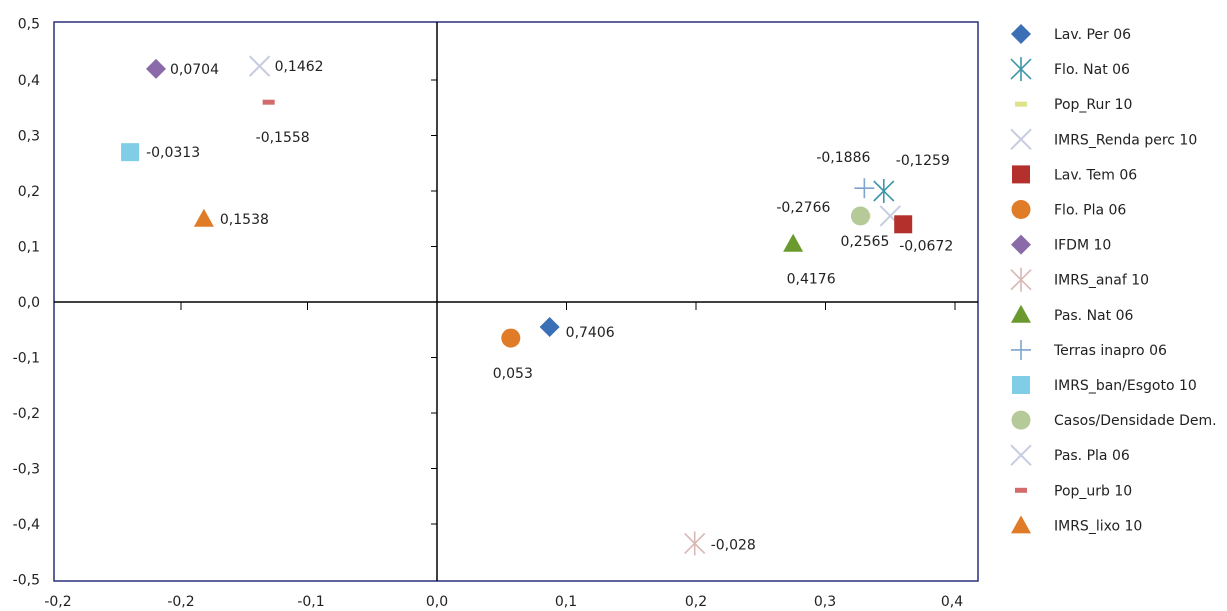  Describe the element at coordinates (843, 158) in the screenshot. I see `data-label-terras-inapro-06: -0,1886` at that location.